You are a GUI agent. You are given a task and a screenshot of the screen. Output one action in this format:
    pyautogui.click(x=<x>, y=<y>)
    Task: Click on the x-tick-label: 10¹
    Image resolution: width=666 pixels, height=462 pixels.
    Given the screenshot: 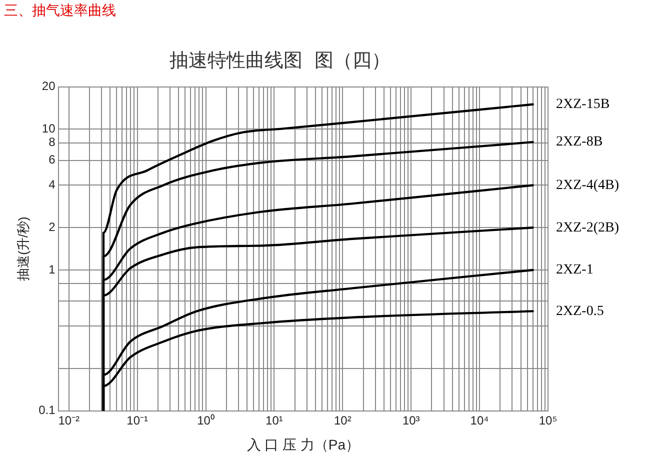 What is the action you would take?
    pyautogui.click(x=274, y=420)
    